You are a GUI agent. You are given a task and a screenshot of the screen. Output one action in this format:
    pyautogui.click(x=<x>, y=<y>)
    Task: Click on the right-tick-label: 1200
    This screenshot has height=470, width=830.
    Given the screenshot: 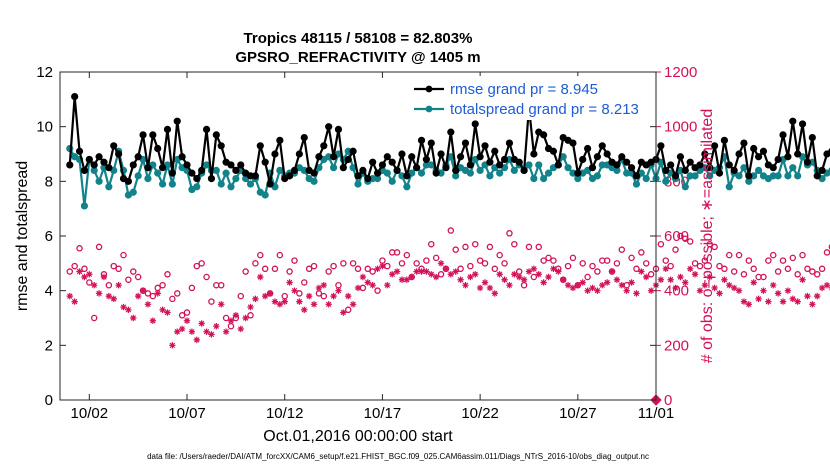 What is the action you would take?
    pyautogui.click(x=680, y=72)
    